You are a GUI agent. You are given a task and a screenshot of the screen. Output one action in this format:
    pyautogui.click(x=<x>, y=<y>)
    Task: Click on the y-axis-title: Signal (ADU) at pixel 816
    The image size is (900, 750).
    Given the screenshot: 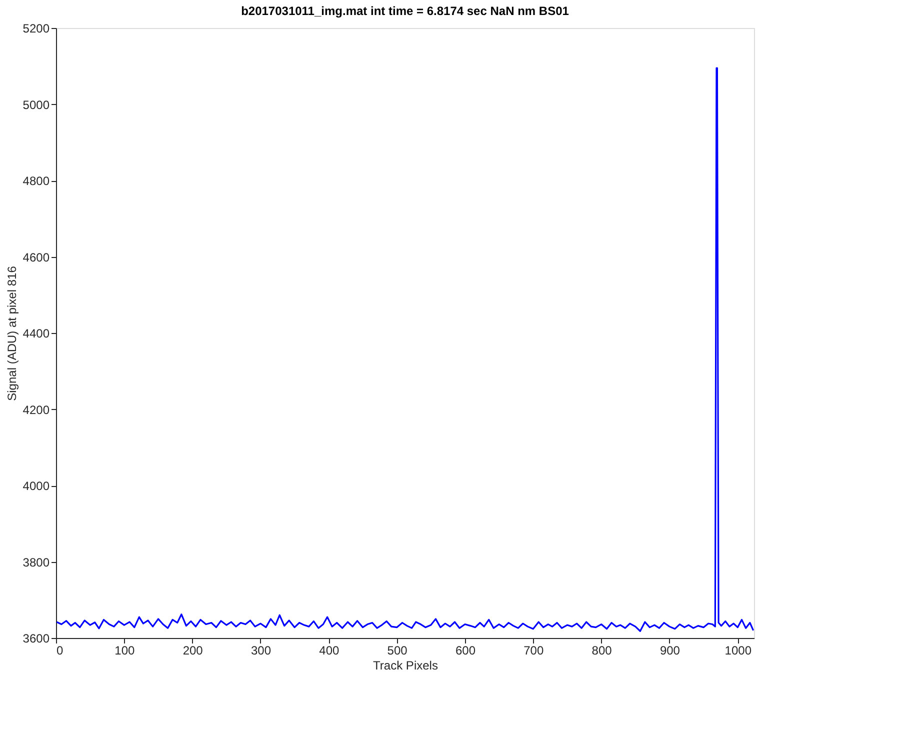 What is the action you would take?
    pyautogui.click(x=11, y=333)
    